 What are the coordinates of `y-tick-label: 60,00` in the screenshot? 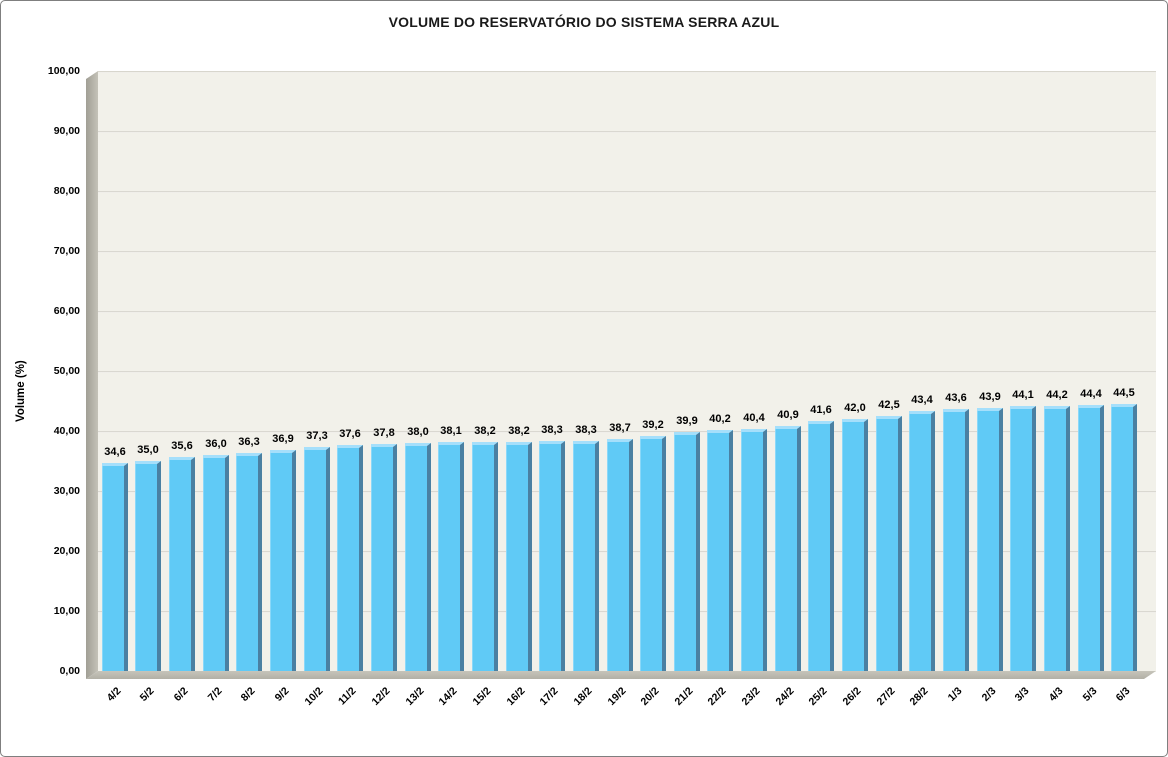 It's located at (66, 311).